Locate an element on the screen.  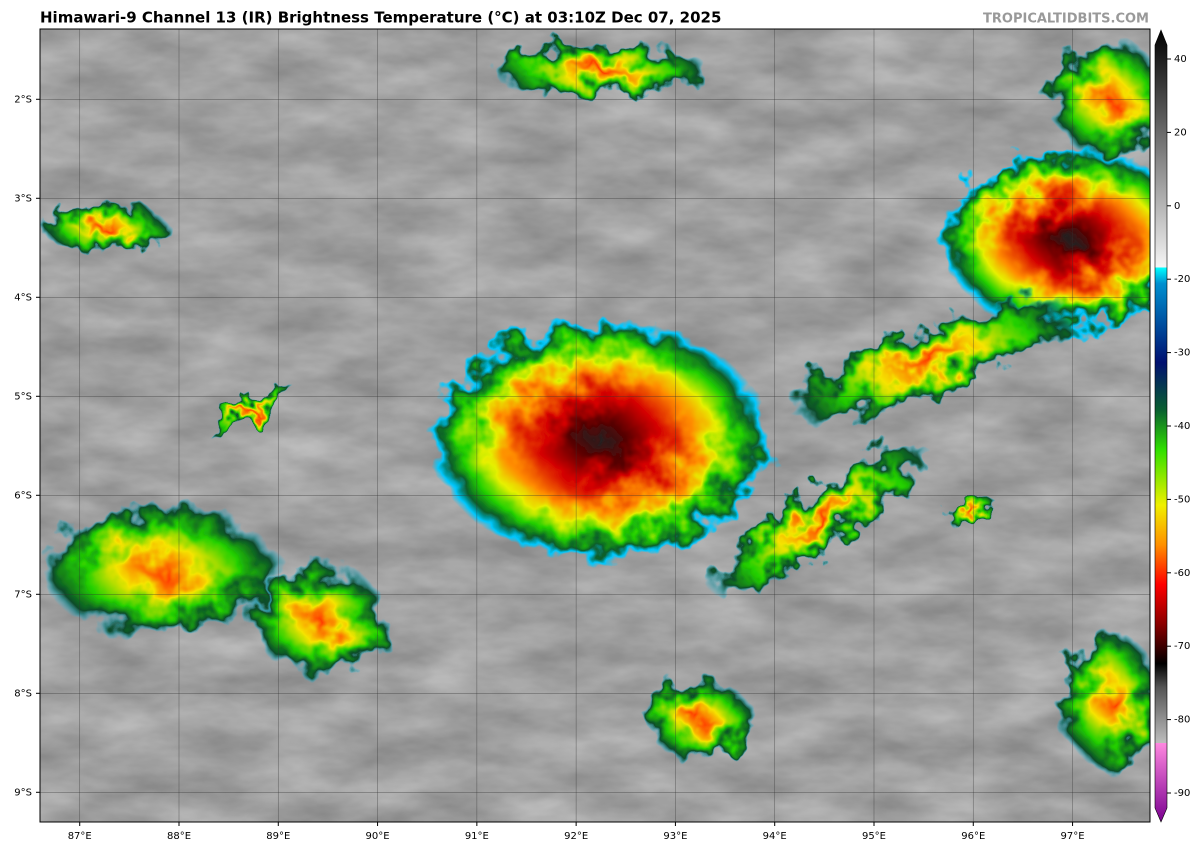
colorbar-label: 0 is located at coordinates (1177, 206).